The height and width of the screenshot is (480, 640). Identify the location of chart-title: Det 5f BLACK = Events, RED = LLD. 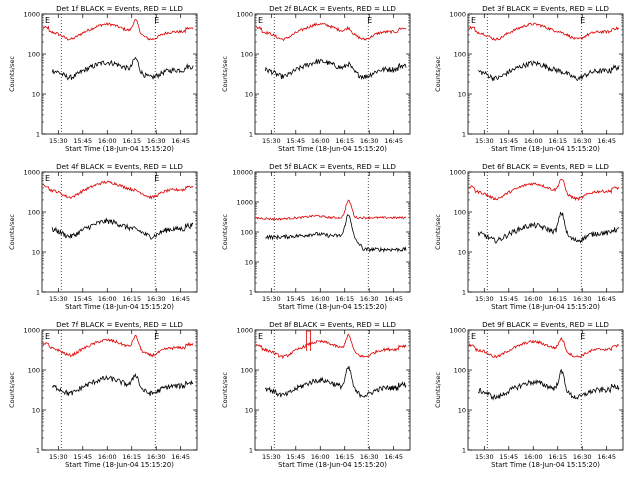
(332, 166).